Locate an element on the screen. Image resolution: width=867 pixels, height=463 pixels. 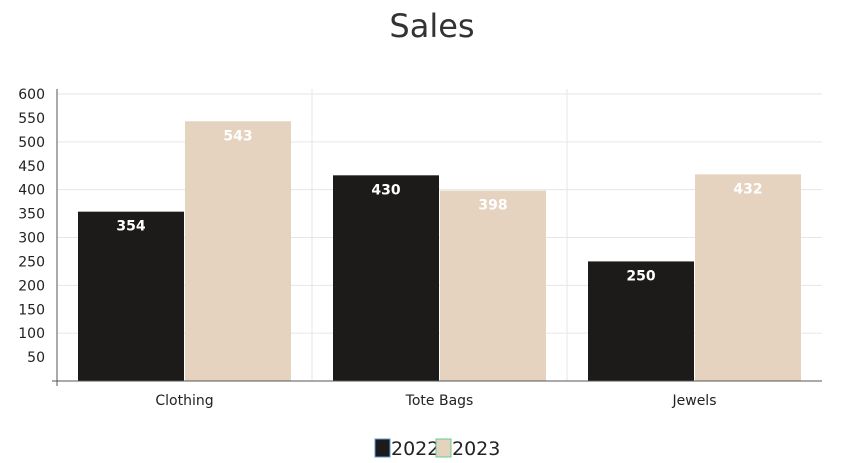
y-tick-label: 50 is located at coordinates (36, 358).